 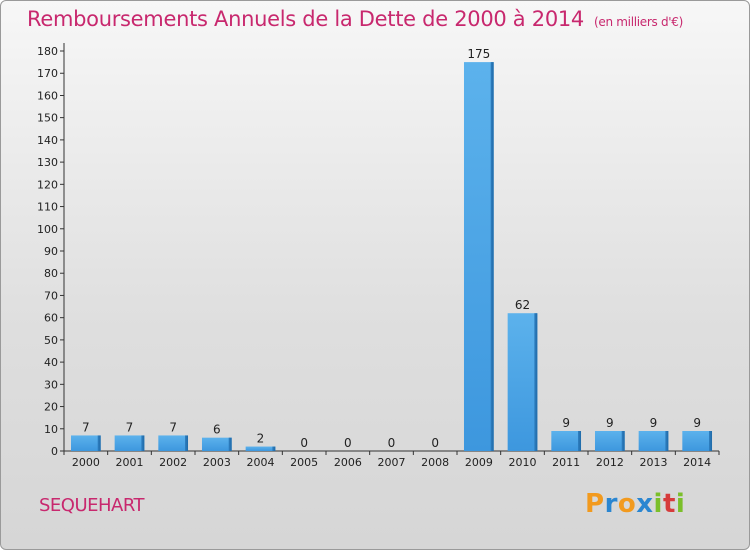 What do you see at coordinates (348, 462) in the screenshot?
I see `x-tick-label: 2006` at bounding box center [348, 462].